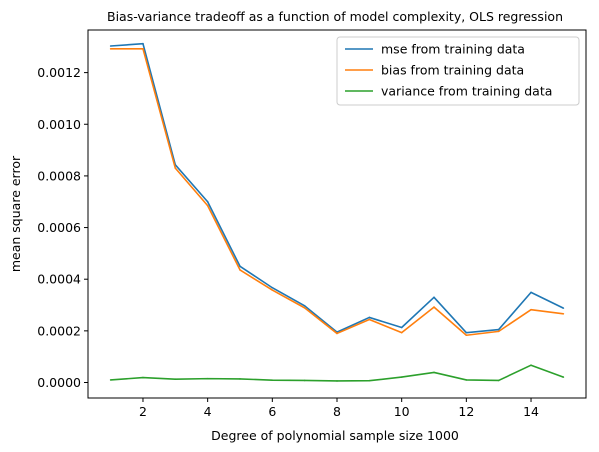 This screenshot has height=452, width=599. I want to click on x-tick-label: 2, so click(143, 411).